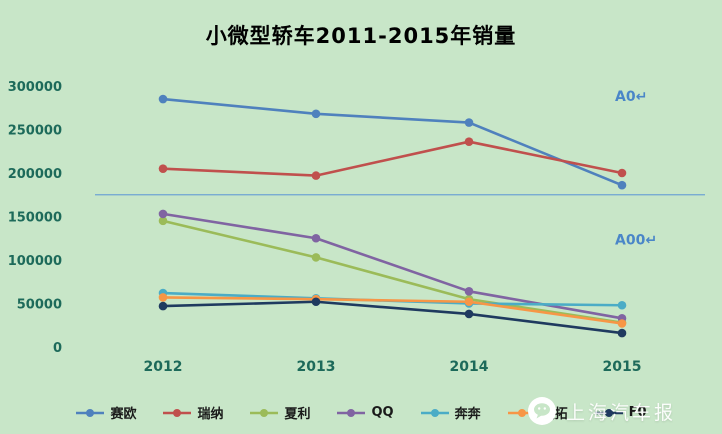  I want to click on segment-annotation-1: A00↵, so click(636, 240).